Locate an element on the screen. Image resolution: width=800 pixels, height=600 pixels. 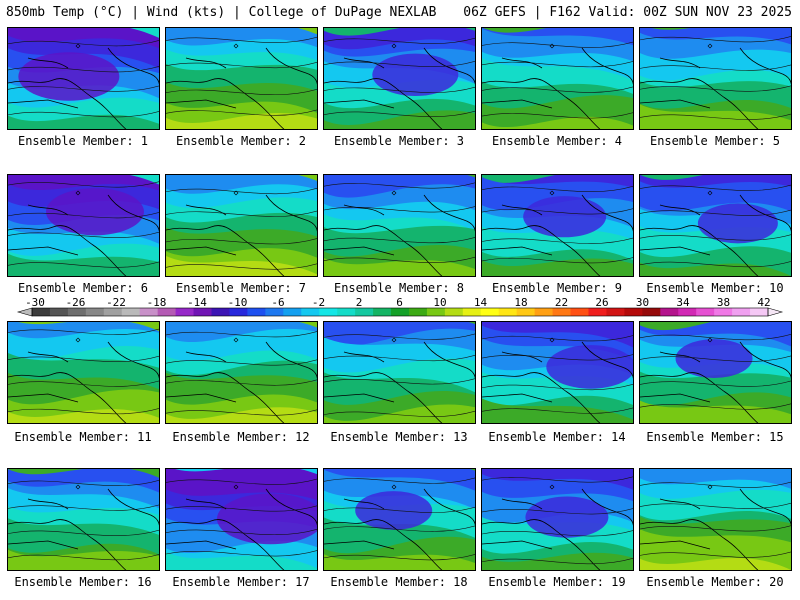
member-caption: Ensemble Member: 12 is located at coordinates (241, 437).